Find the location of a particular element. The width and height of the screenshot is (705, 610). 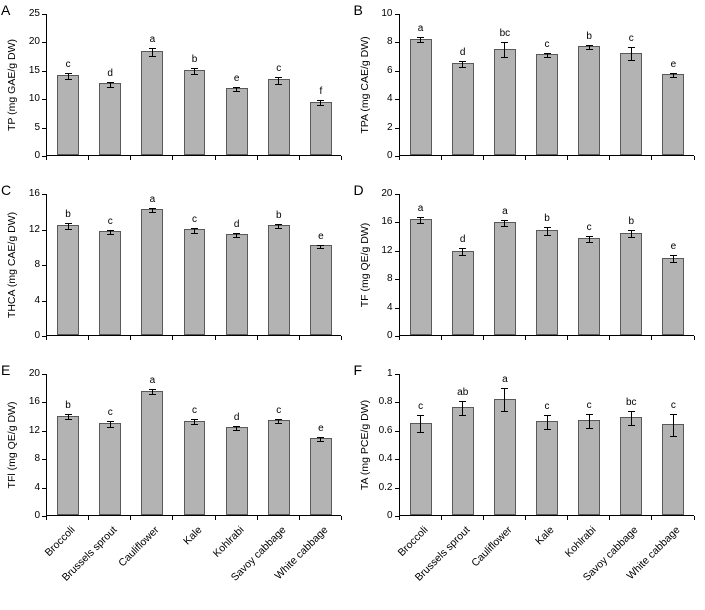

y-tick-label: 15 is located at coordinates (22, 71).